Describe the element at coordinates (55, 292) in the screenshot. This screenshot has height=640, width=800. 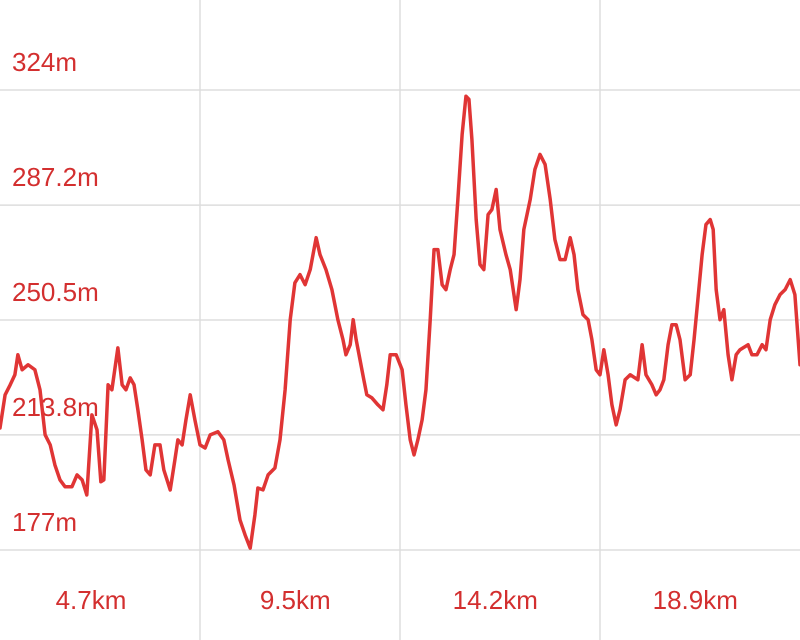
I see `y-tick-label: 250.5m` at that location.